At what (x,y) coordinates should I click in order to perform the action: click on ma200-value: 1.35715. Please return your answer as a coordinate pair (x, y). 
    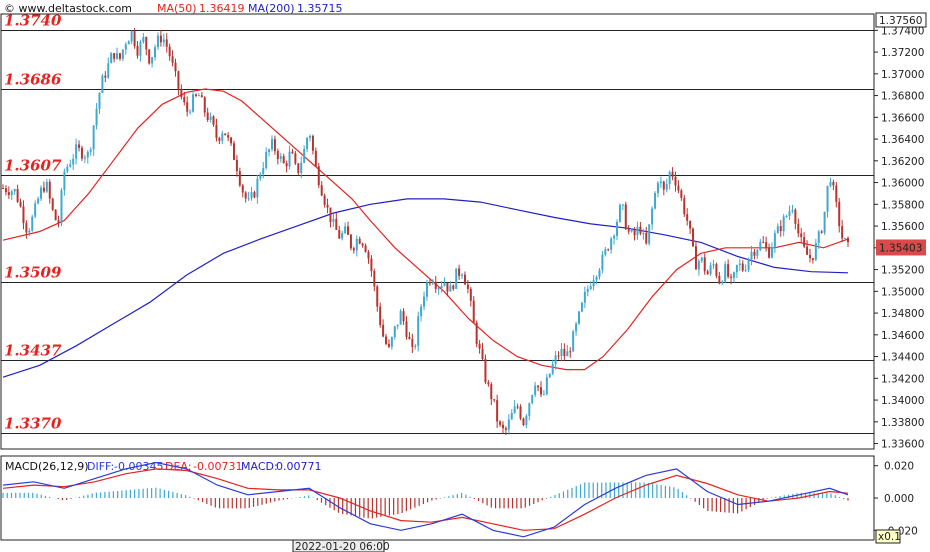
    Looking at the image, I should click on (320, 8).